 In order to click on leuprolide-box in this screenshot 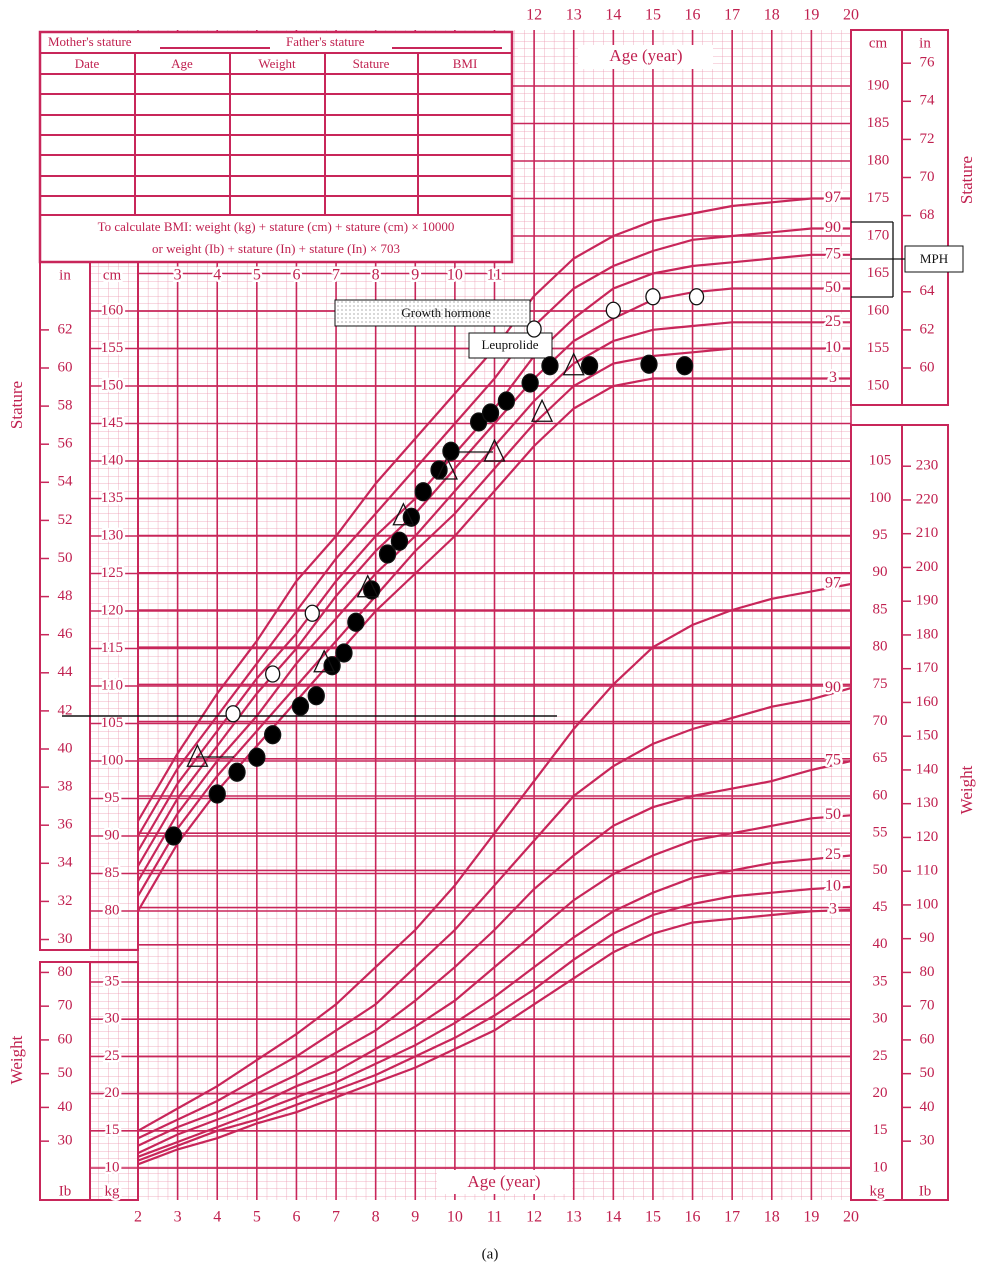, I will do `click(510, 345)`.